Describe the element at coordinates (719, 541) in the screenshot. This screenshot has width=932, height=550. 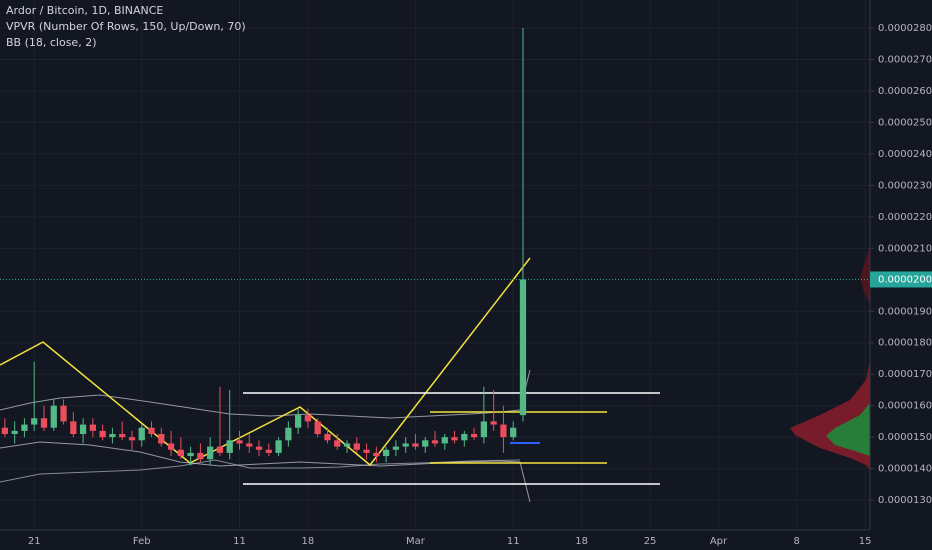
I see `x-tick-label: Apr` at that location.